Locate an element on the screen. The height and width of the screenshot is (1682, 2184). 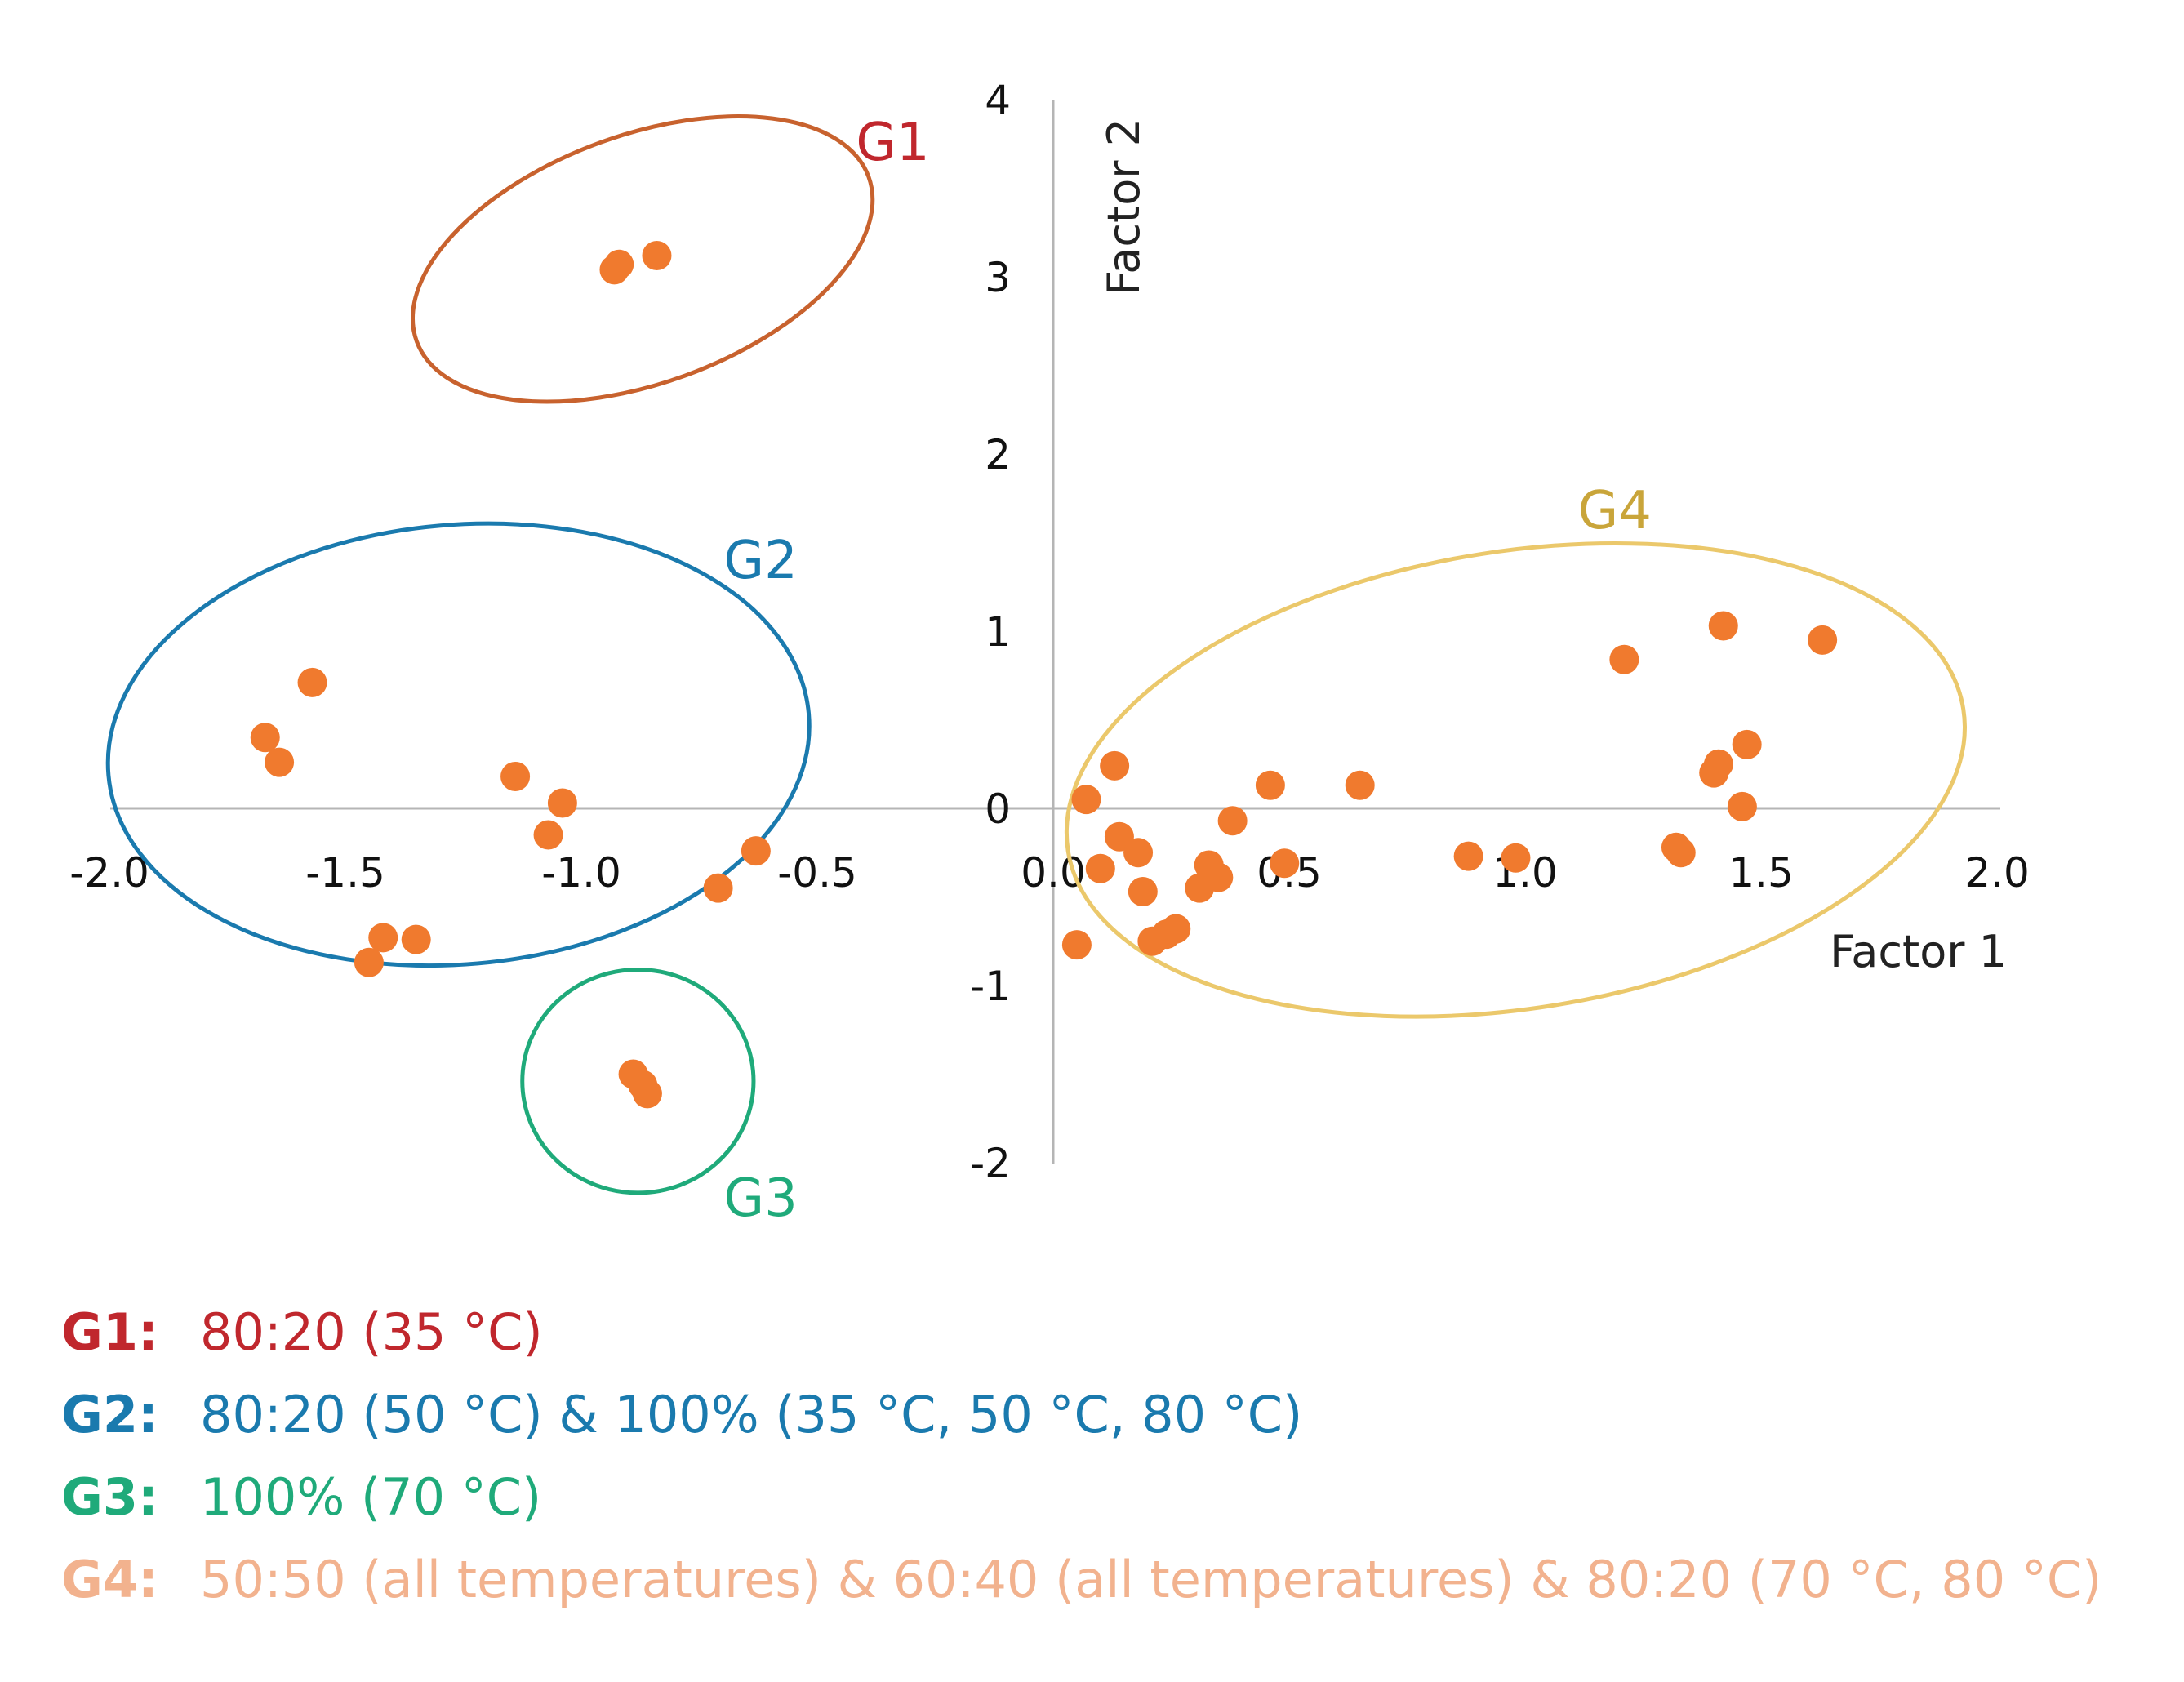
y-tick-label: 4 is located at coordinates (998, 100).